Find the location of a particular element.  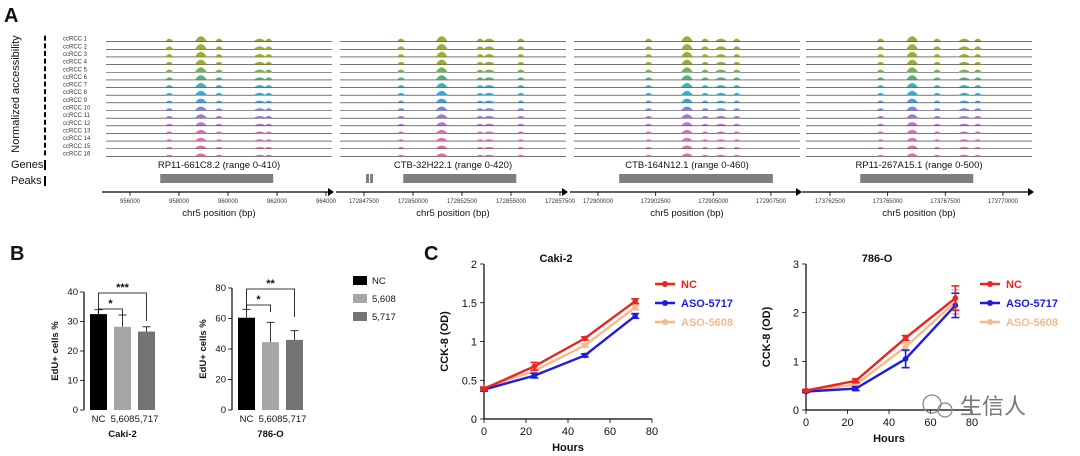

panel-b-letter: B is located at coordinates (17, 254).